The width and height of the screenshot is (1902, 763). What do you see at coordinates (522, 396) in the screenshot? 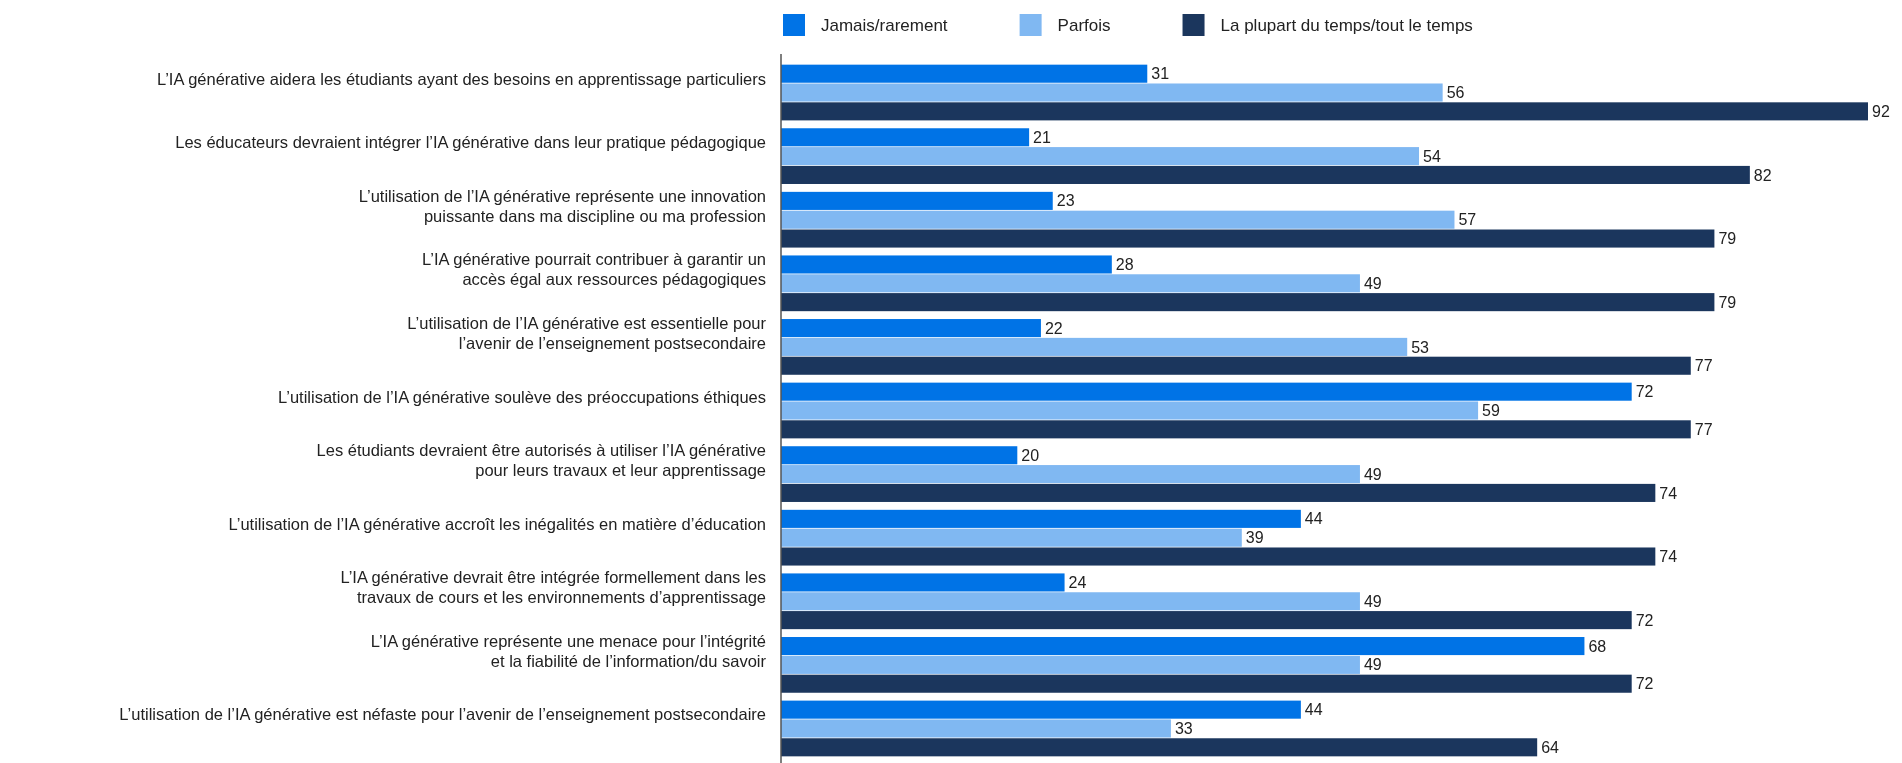
I see `y-tick-label: L’utilisation de l’IA générative soulève des préoccupations éthiques` at bounding box center [522, 396].